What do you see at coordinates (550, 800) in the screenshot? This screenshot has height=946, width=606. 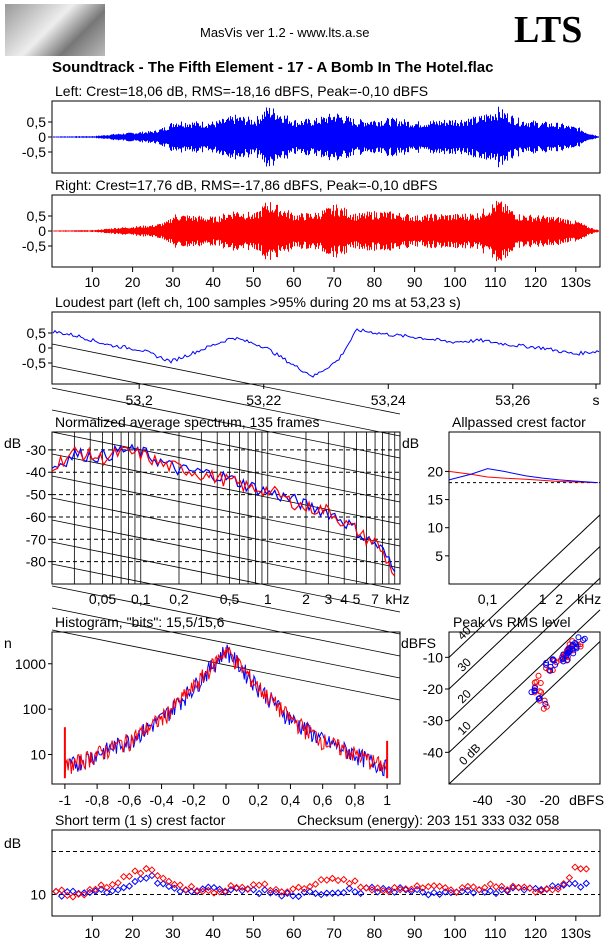 I see `peak-rms-tick-label: -20` at bounding box center [550, 800].